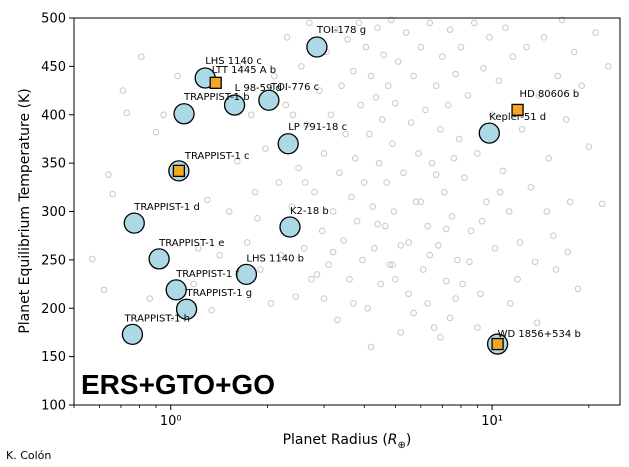  Describe the element at coordinates (207, 274) in the screenshot. I see `planet-label: TRAPPIST-1 f` at that location.